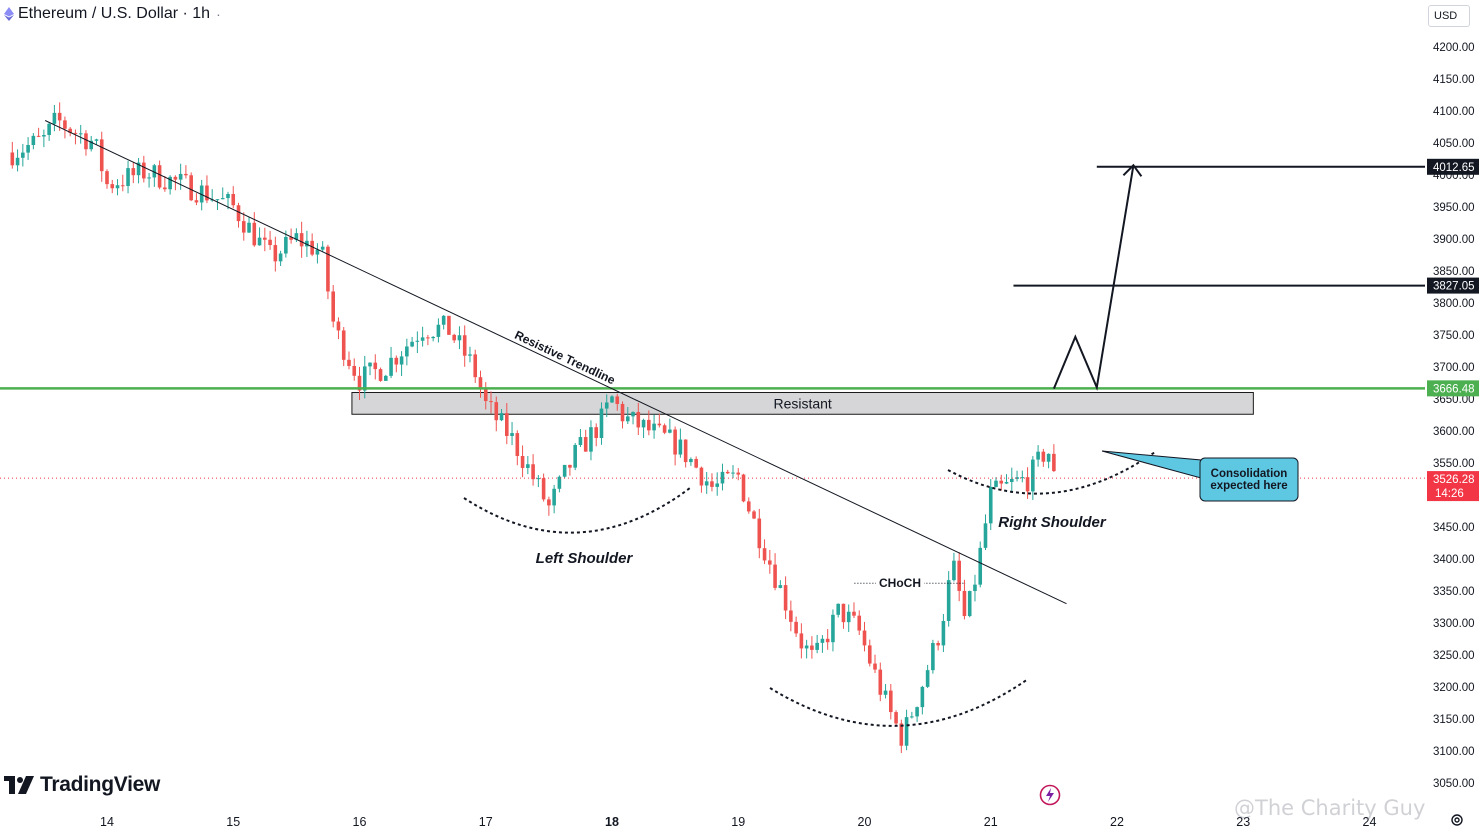 This screenshot has width=1479, height=831. Describe the element at coordinates (1457, 820) in the screenshot. I see `settings-icon` at that location.